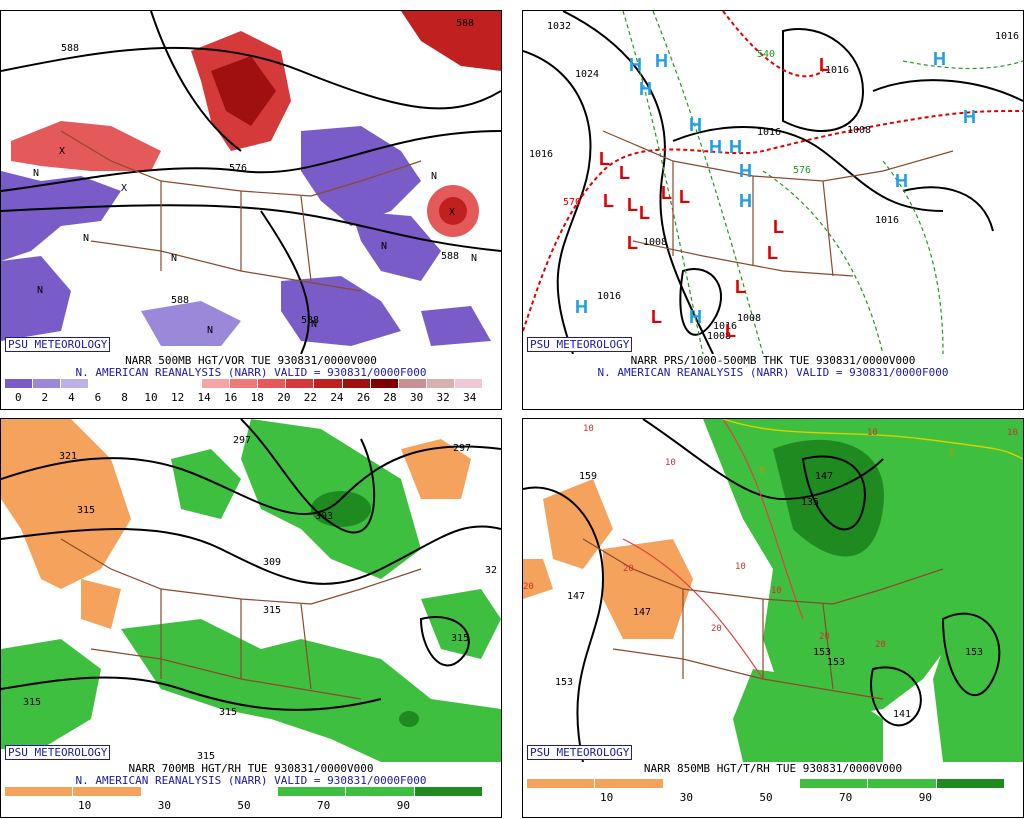 The image size is (1024, 819). I want to click on colorbar-tick-label: 12, so click(177, 397).